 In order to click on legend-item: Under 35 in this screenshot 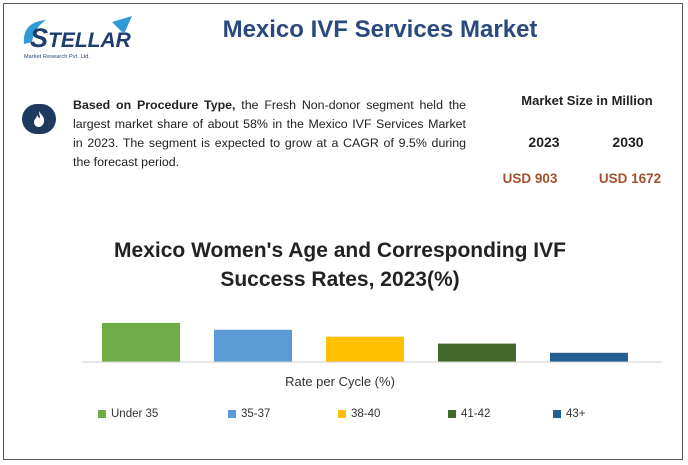, I will do `click(128, 414)`.